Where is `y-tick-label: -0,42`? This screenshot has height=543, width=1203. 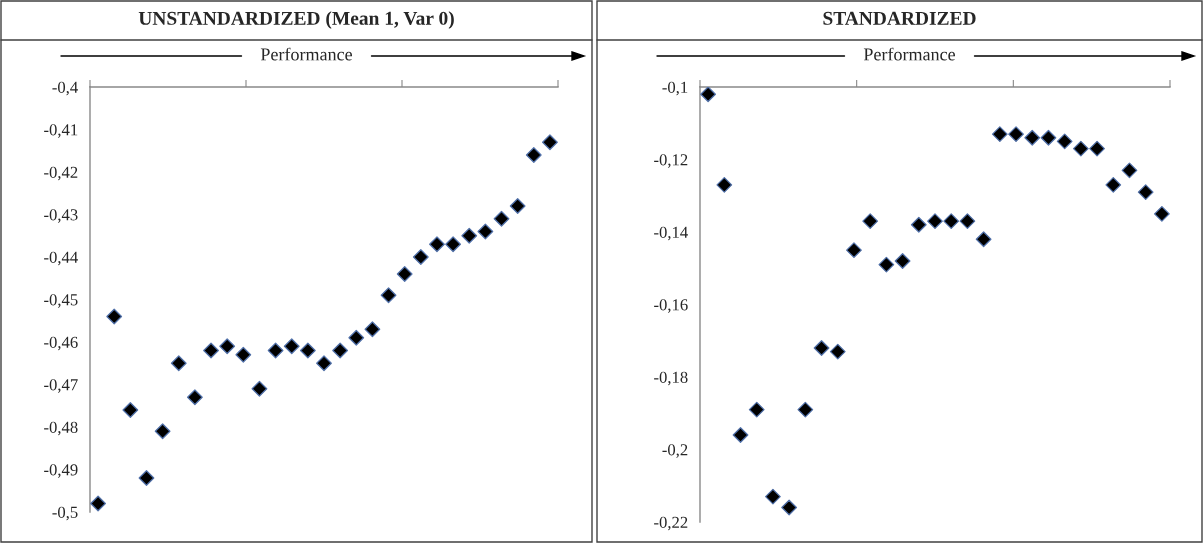
y-tick-label: -0,42 is located at coordinates (61, 173).